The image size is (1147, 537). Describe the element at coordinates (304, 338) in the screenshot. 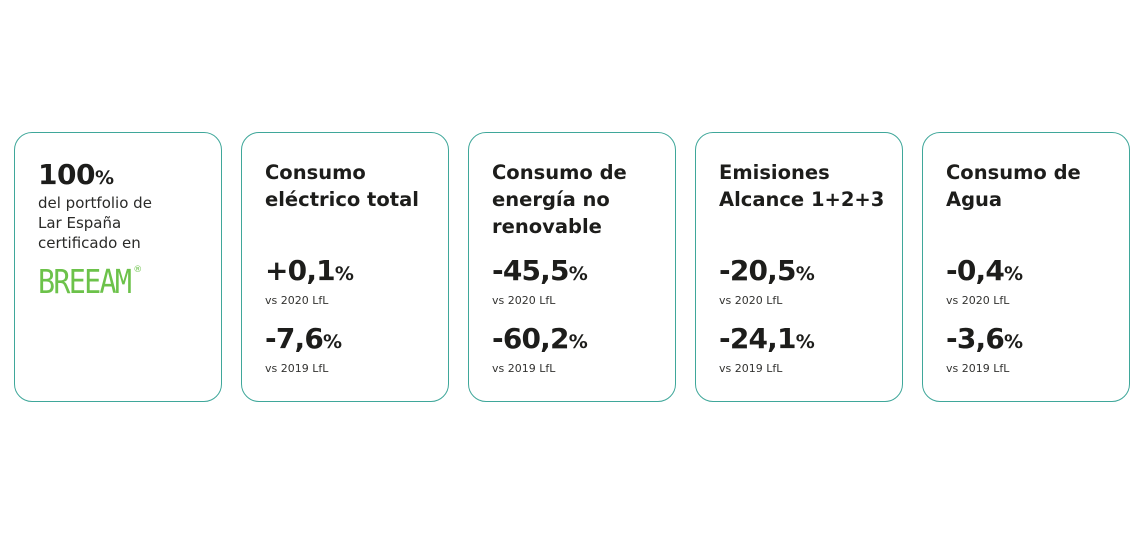

I see `stat-value: -7,6%` at that location.